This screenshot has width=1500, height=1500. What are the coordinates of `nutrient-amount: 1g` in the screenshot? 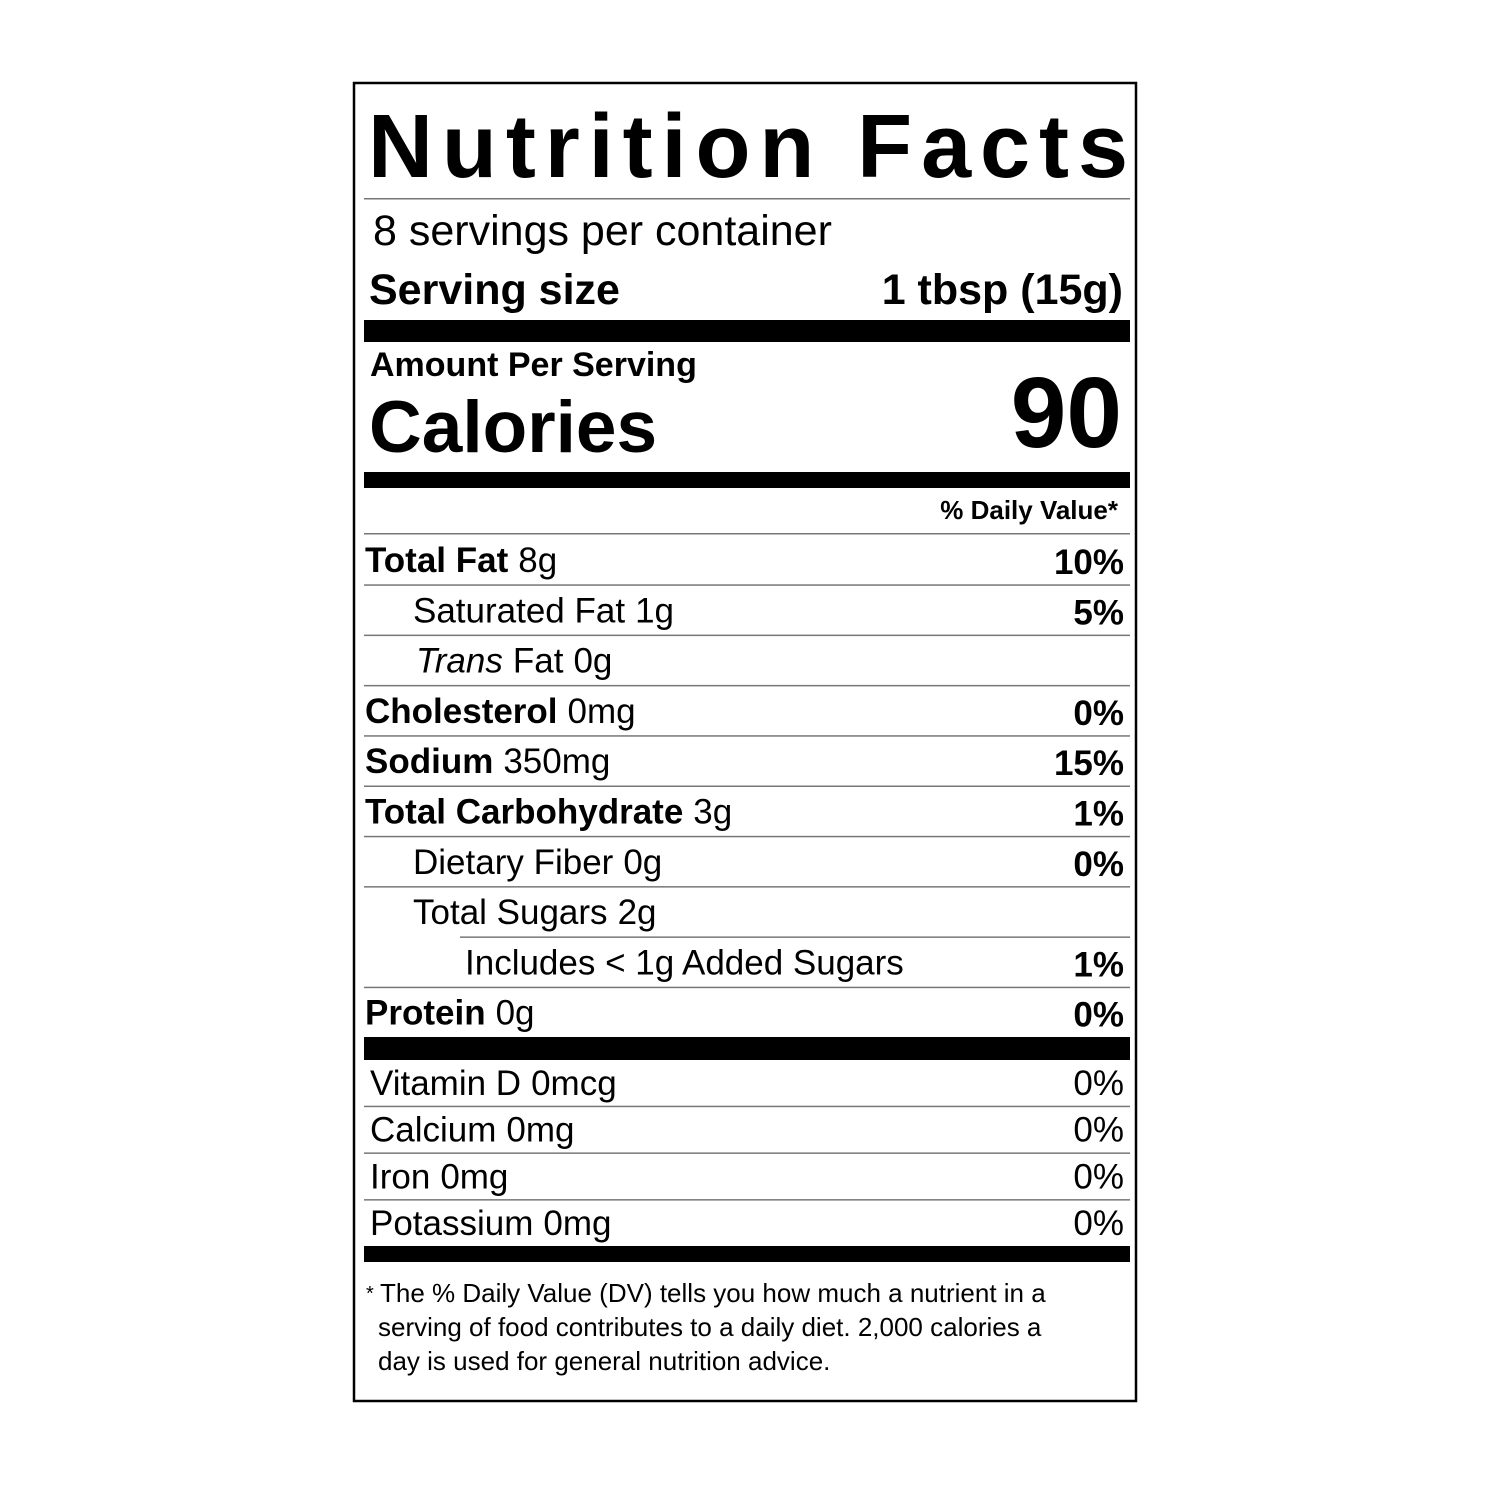 It's located at (654, 610).